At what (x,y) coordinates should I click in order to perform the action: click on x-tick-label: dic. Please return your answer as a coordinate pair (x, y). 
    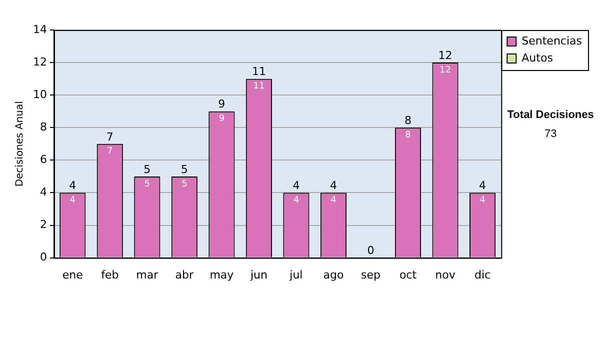
    Looking at the image, I should click on (482, 275).